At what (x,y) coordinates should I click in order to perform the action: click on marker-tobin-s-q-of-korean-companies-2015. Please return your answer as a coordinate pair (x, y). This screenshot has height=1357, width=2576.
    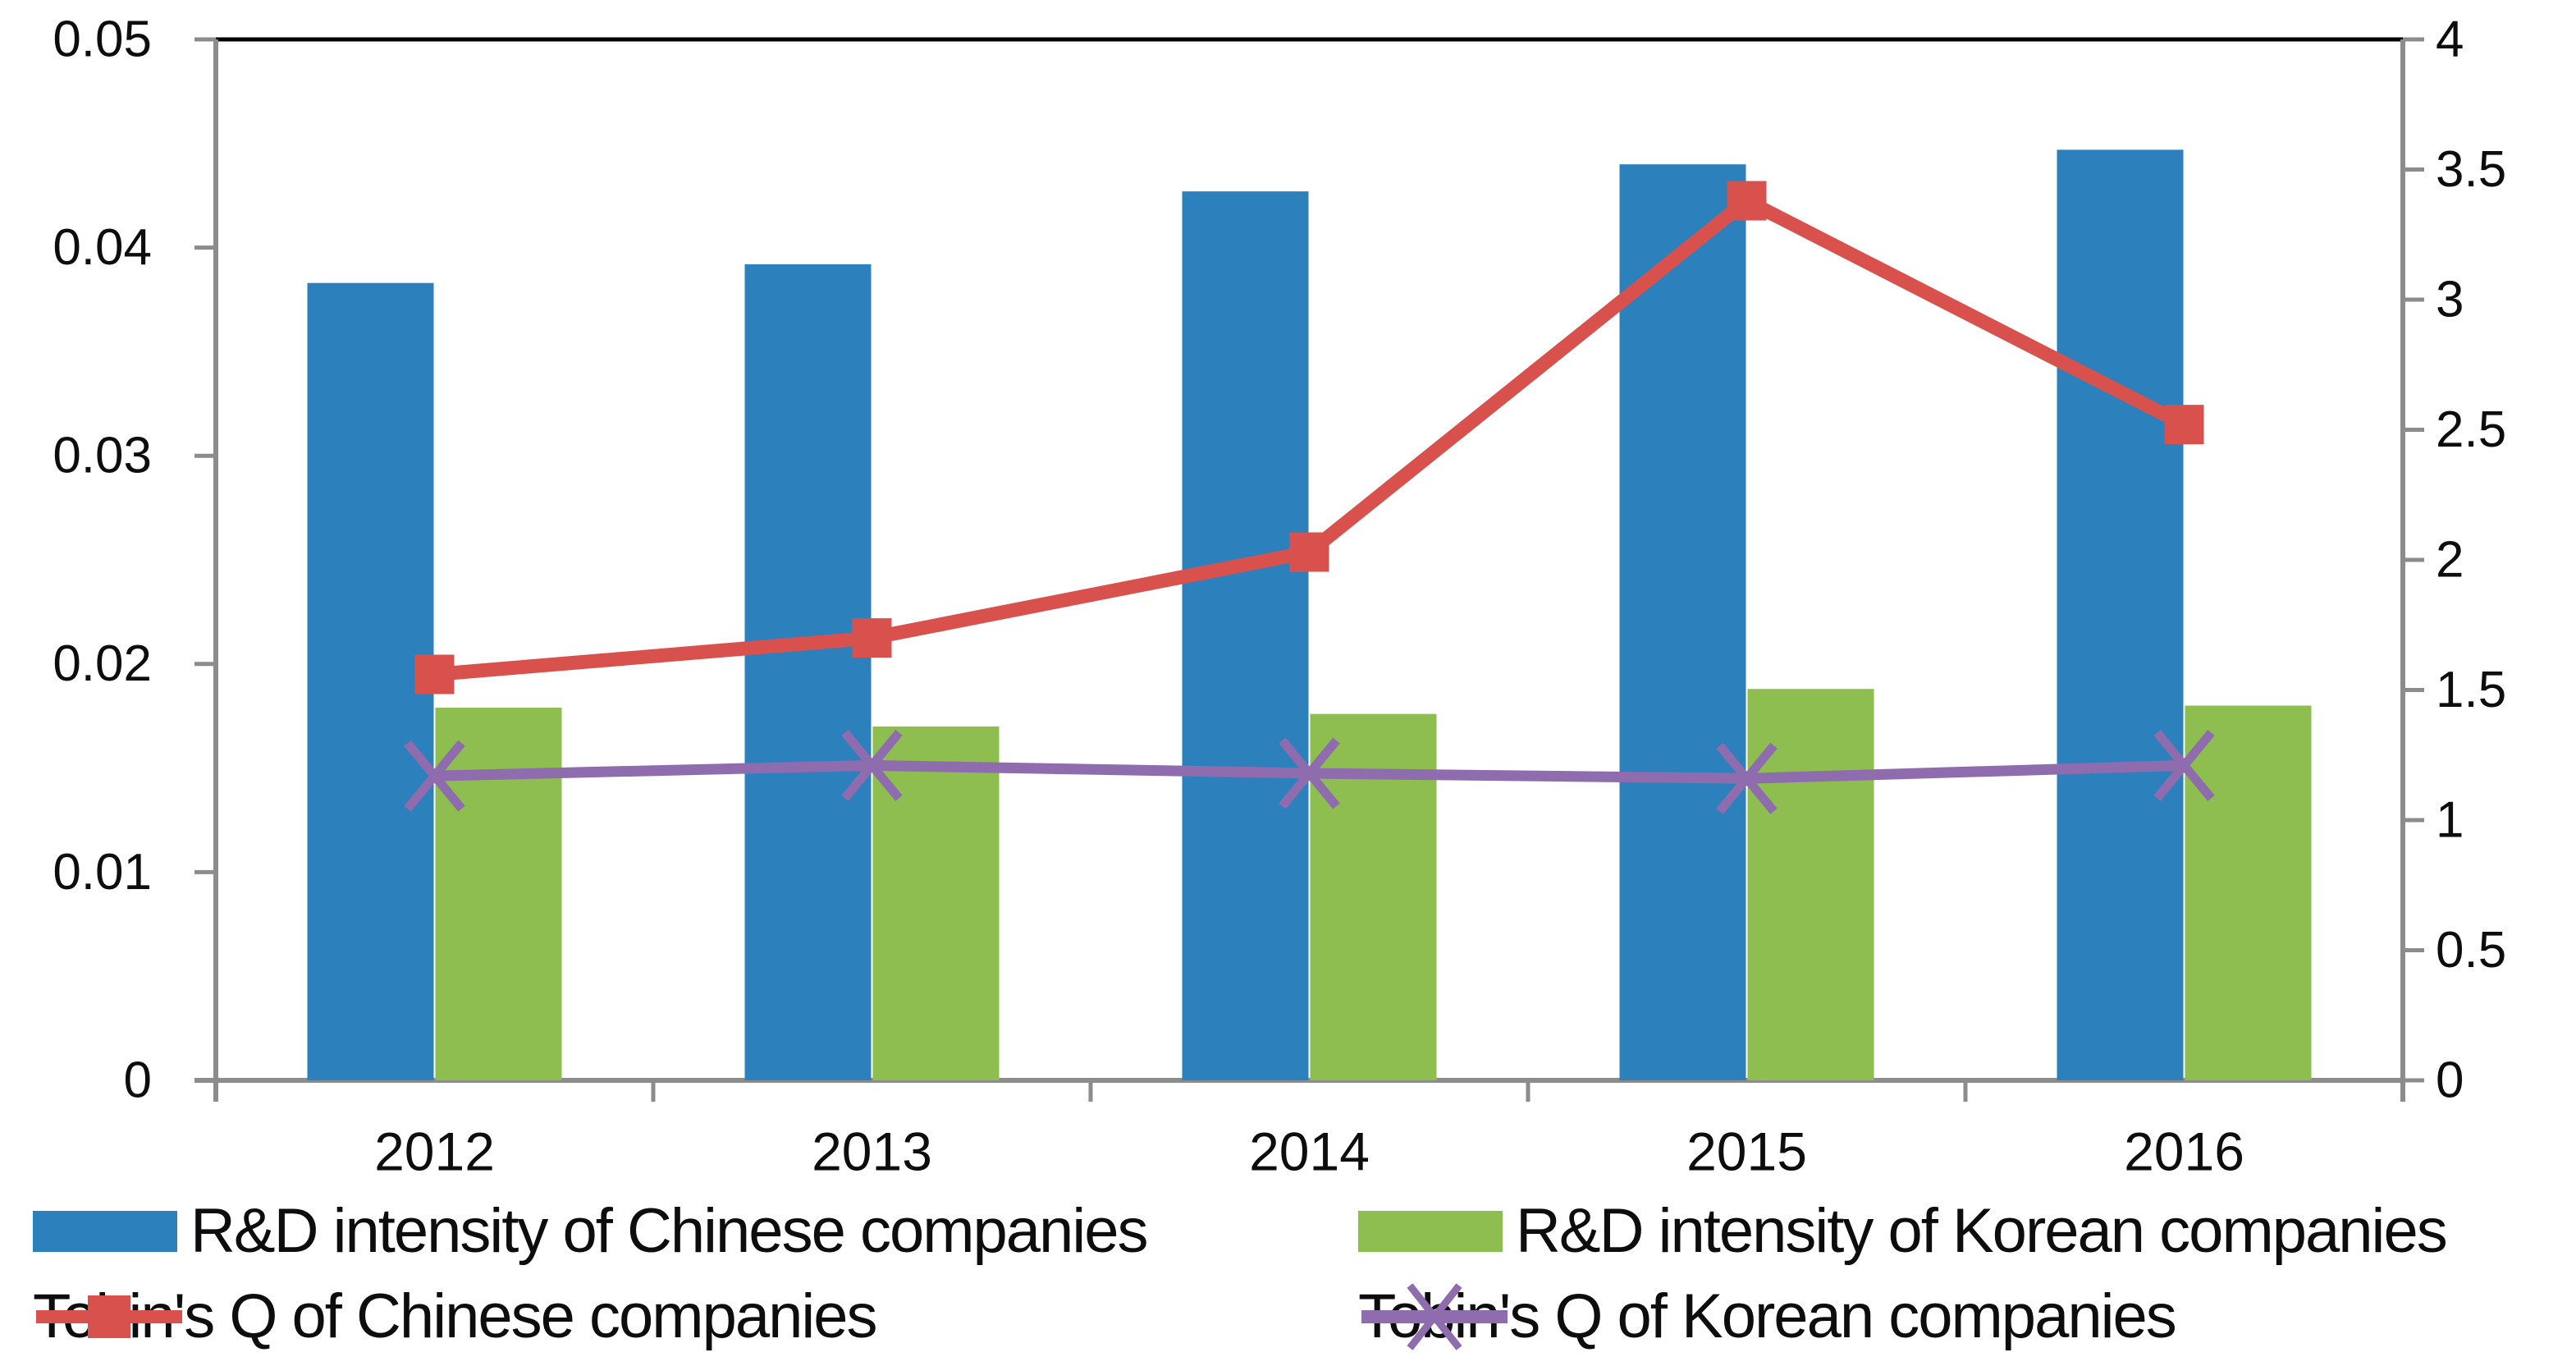
    Looking at the image, I should click on (1747, 778).